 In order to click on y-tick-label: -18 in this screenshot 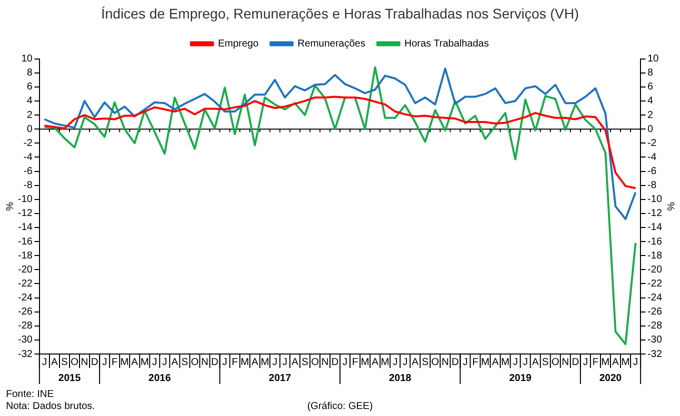, I will do `click(25, 256)`.